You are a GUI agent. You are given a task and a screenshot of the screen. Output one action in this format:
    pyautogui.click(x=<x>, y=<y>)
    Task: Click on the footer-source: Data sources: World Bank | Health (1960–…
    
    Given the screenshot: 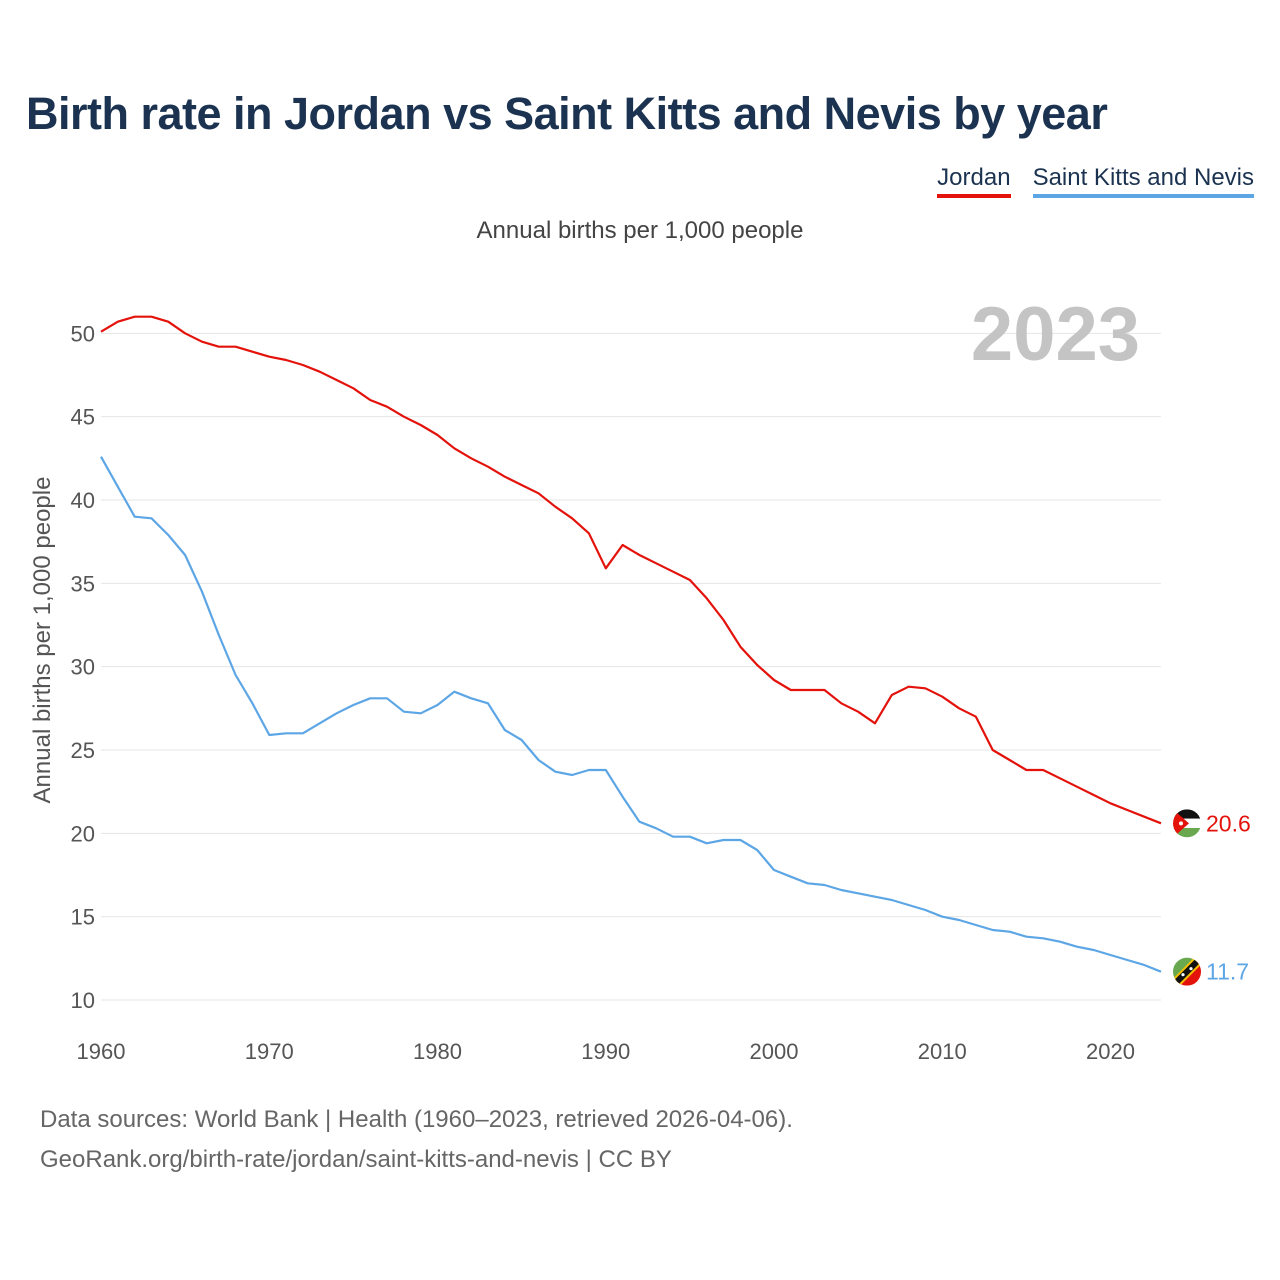 What is the action you would take?
    pyautogui.click(x=416, y=1119)
    